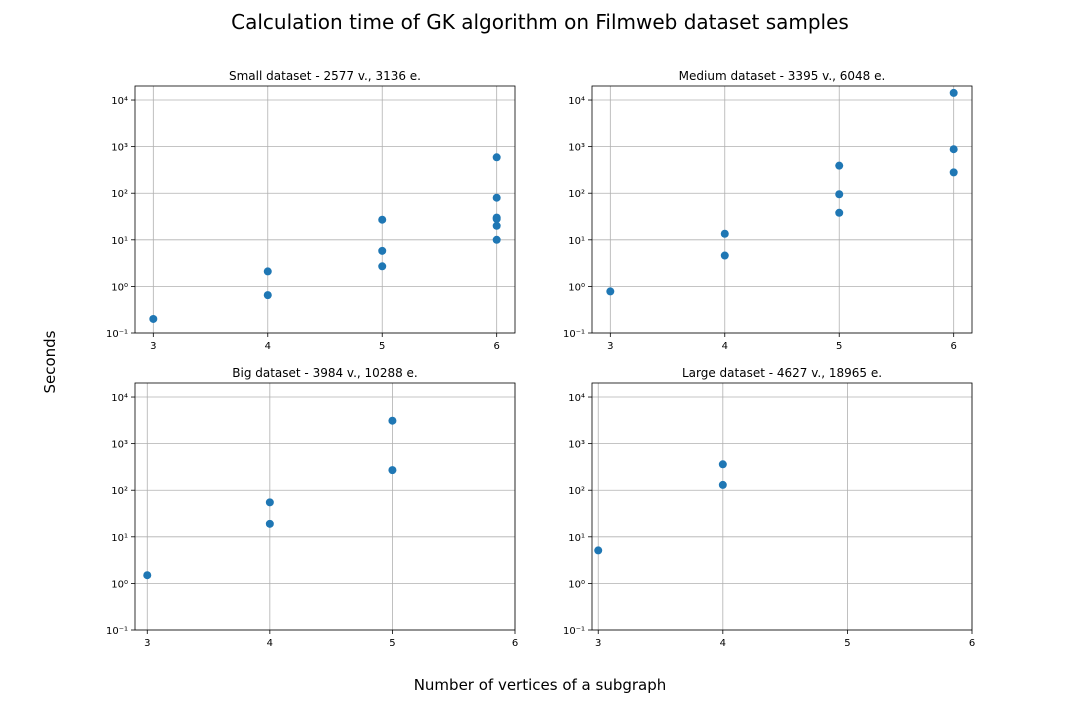 This screenshot has height=720, width=1080. Describe the element at coordinates (325, 76) in the screenshot. I see `subplot-title: Small dataset - 2577 v., 3136 e.` at that location.